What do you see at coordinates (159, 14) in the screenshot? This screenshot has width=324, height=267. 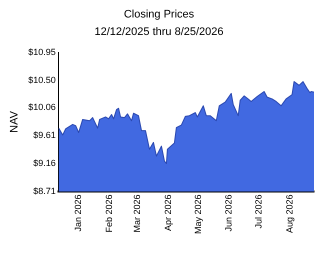 I see `chart-title: Closing Prices` at bounding box center [159, 14].